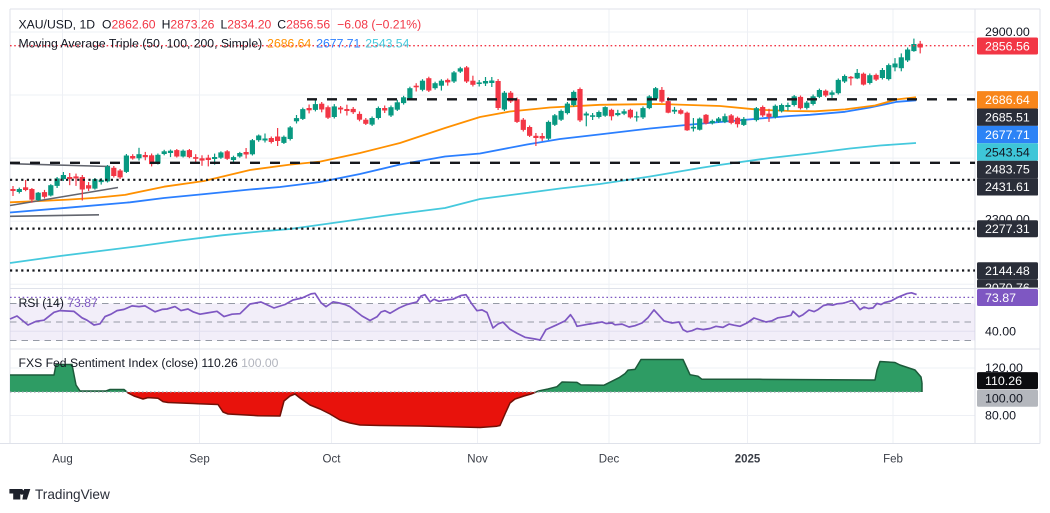 This screenshot has height=513, width=1050. Describe the element at coordinates (1000, 331) in the screenshot. I see `svg-text: 40.00` at that location.